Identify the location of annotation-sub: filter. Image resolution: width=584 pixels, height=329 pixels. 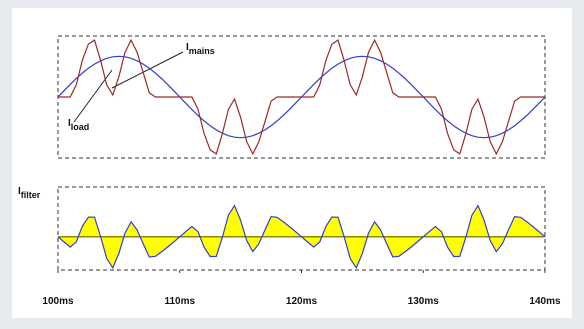
(31, 195).